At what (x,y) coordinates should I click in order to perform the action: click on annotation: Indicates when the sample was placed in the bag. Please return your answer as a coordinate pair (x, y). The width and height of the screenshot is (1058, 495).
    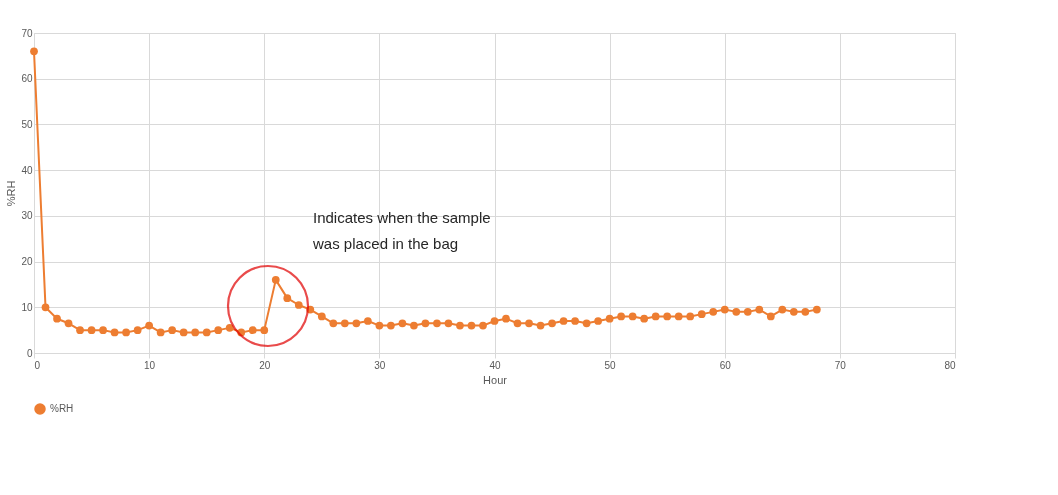
    Looking at the image, I should click on (401, 230).